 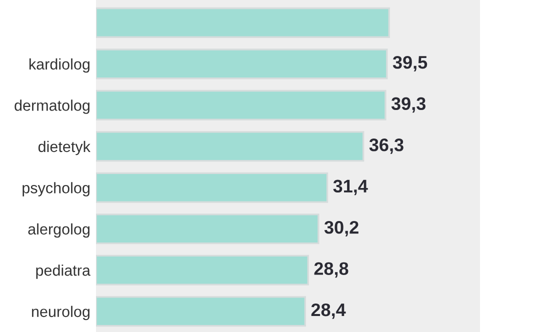 What do you see at coordinates (59, 65) in the screenshot?
I see `y-tick-label: kardiolog` at bounding box center [59, 65].